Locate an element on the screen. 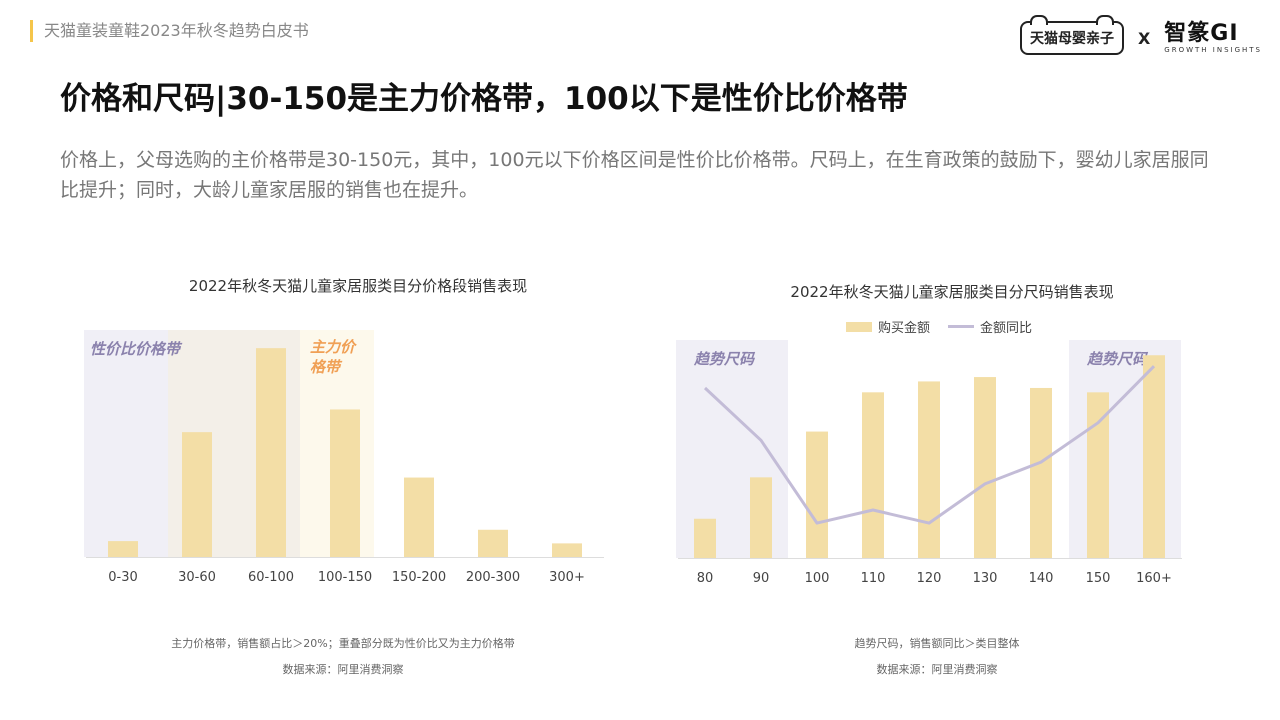  logo-group: 天猫母婴亲子 X 智篆GI GROWTH INSIGHTS is located at coordinates (1140, 37).